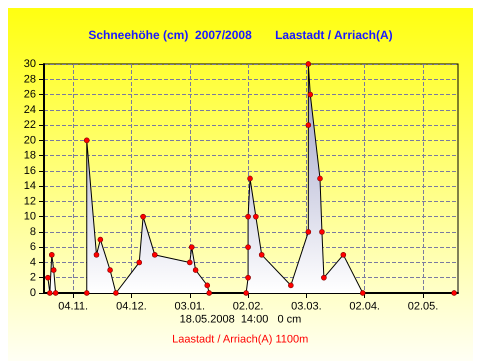 Image resolution: width=481 pixels, height=361 pixels. I want to click on y-tick-label: 18, so click(30, 156).